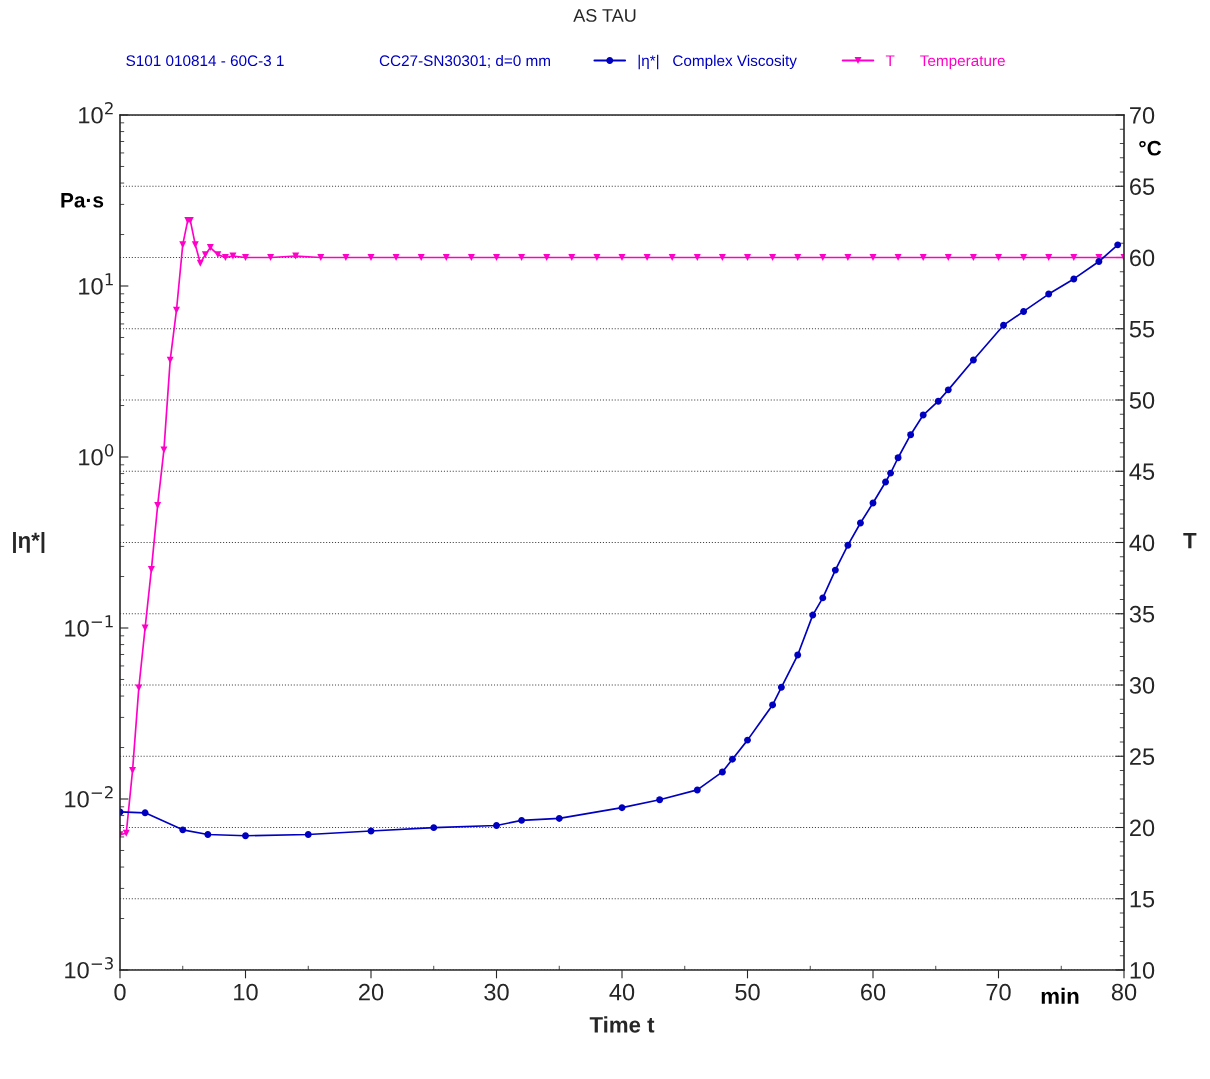 This screenshot has width=1210, height=1079. Describe the element at coordinates (89, 626) in the screenshot. I see `y-tick-label: 10$^{−1}$` at that location.